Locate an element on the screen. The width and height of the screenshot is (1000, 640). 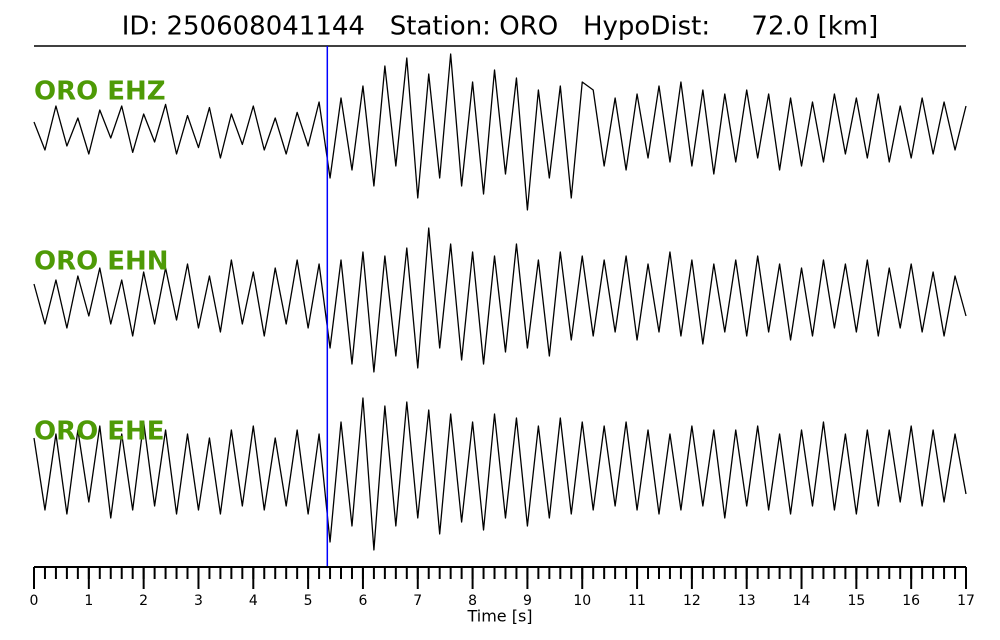
x-tick-label: 9 is located at coordinates (527, 601).